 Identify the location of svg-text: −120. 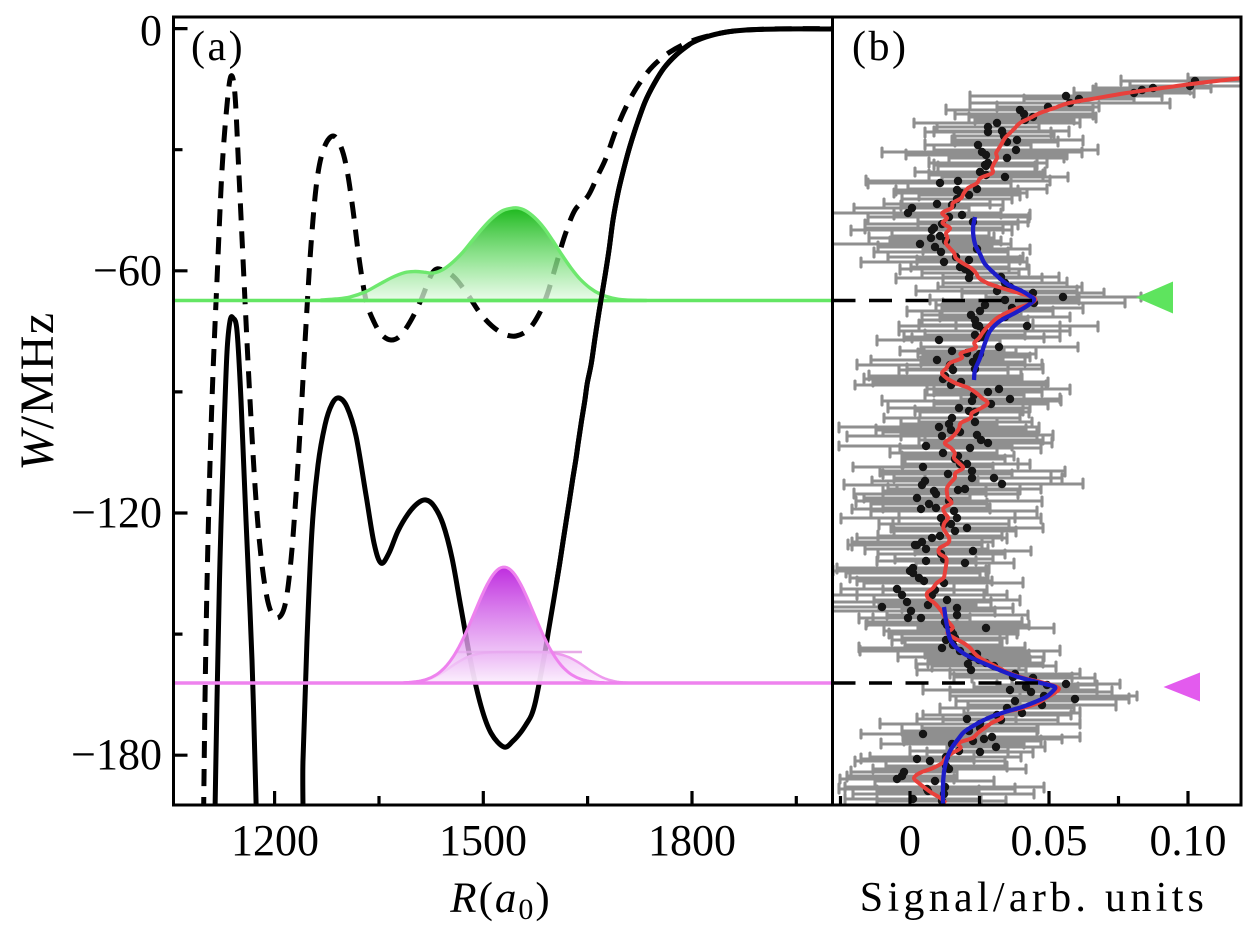
(116, 512).